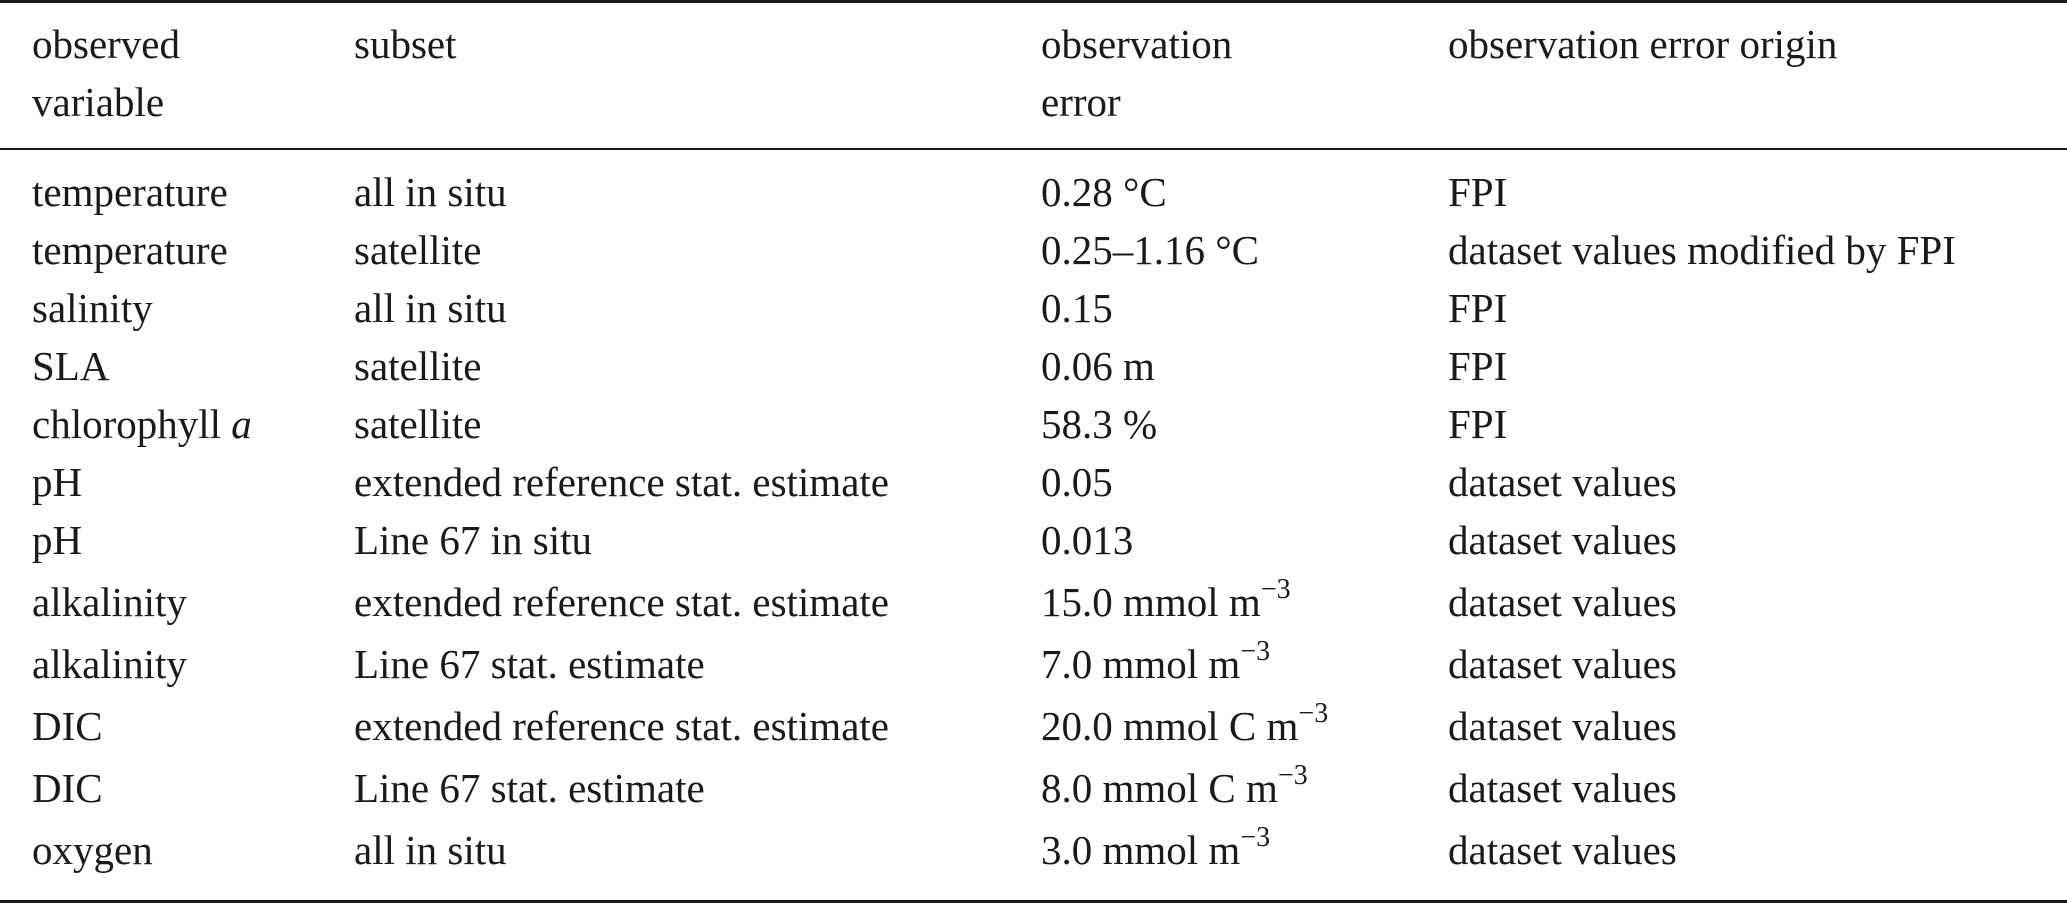  I want to click on variable-text: chlorophyll, so click(132, 424).